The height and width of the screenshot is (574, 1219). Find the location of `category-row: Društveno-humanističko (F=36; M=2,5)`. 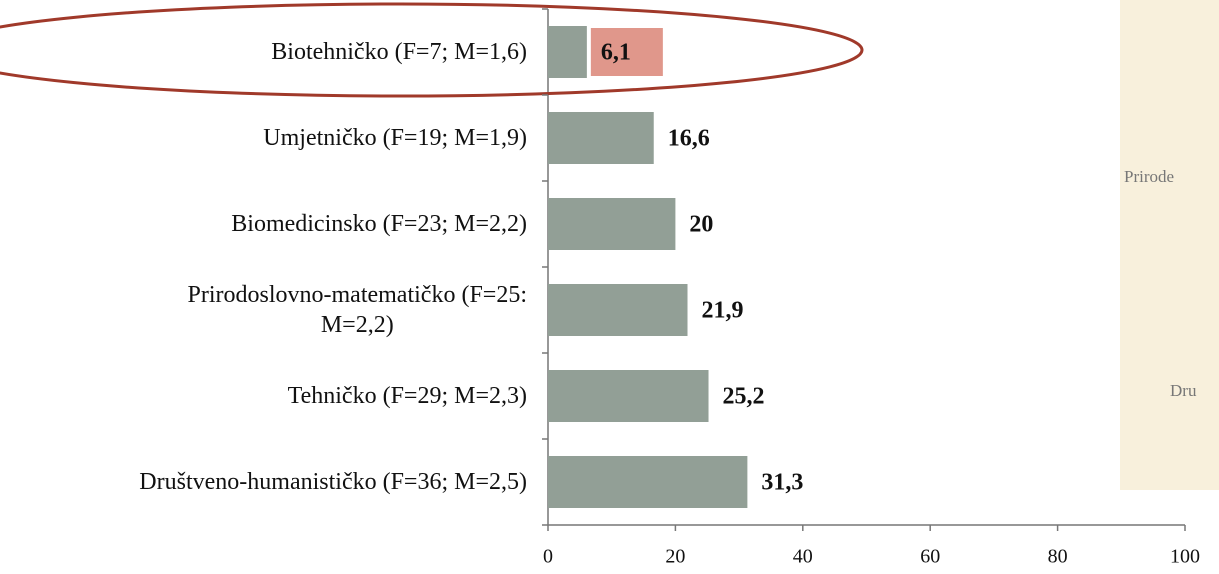

category-row: Društveno-humanističko (F=36; M=2,5) is located at coordinates (263, 482).